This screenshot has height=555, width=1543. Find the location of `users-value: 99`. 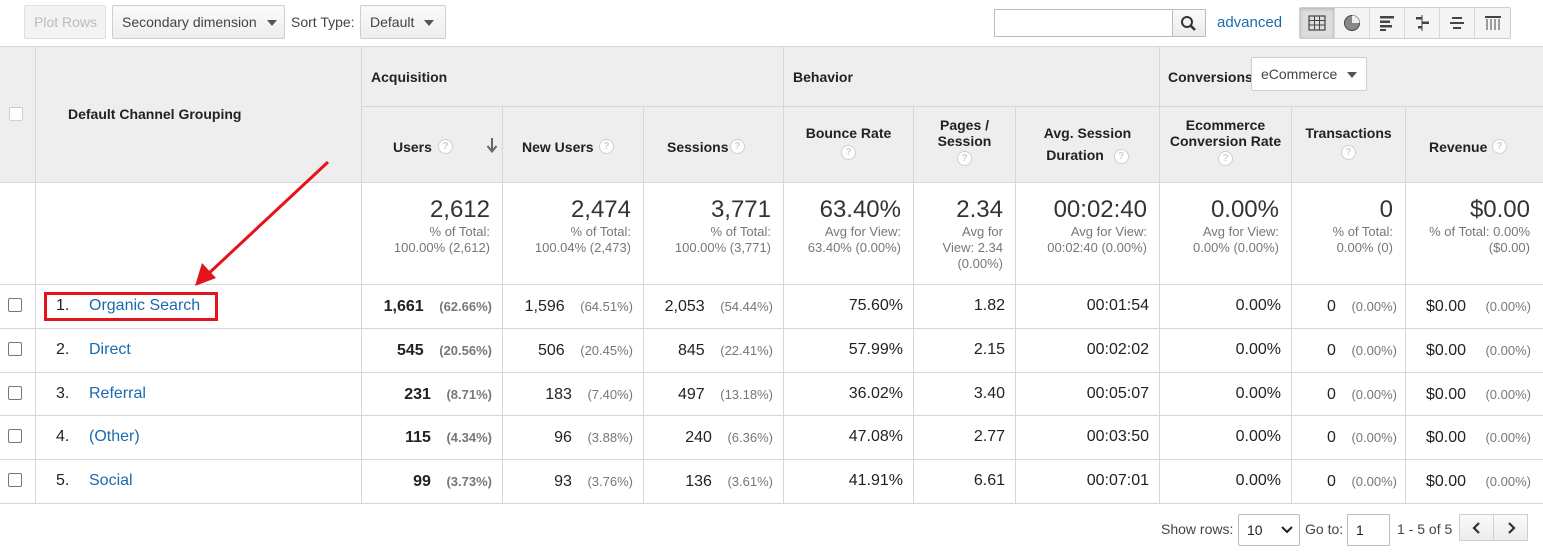

users-value: 99 is located at coordinates (422, 482).